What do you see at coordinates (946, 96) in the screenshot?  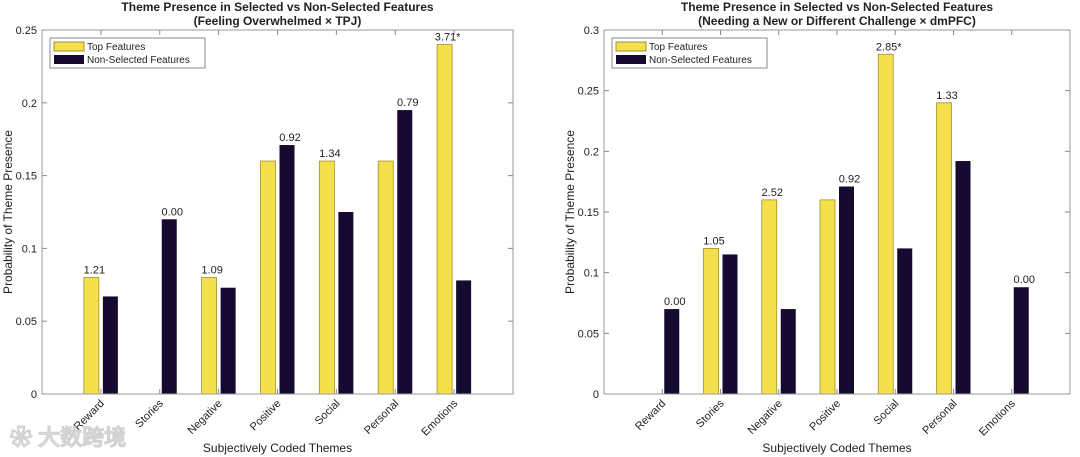 I see `data-label: 1.33` at bounding box center [946, 96].